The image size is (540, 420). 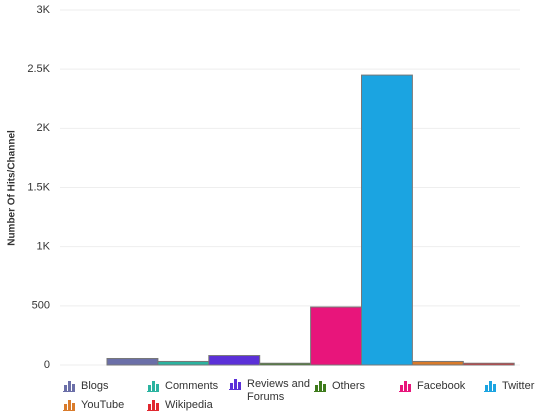 I want to click on y-tick-label: 0, so click(x=47, y=365).